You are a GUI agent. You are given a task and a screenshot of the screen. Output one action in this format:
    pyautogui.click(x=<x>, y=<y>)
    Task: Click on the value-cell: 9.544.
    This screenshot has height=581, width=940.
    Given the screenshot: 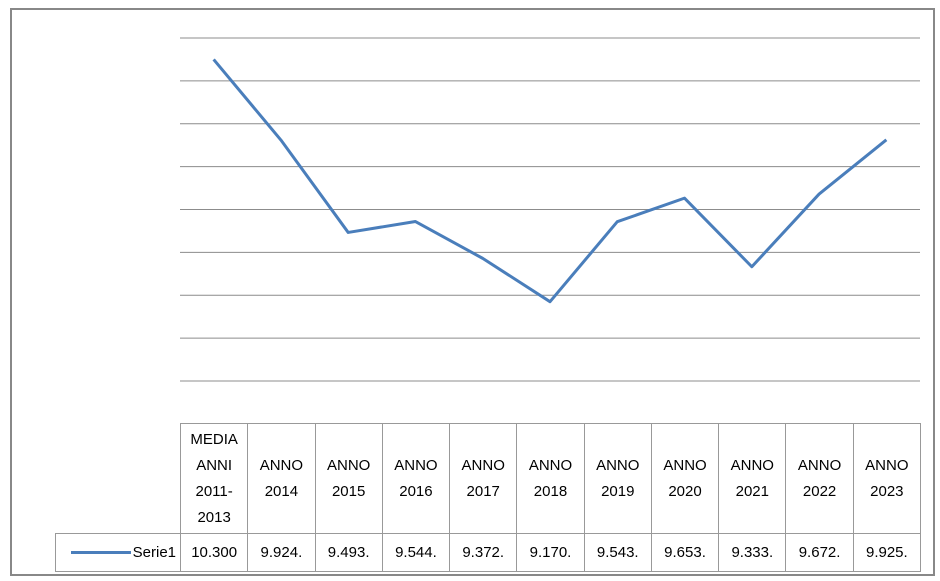 What is the action you would take?
    pyautogui.click(x=416, y=552)
    